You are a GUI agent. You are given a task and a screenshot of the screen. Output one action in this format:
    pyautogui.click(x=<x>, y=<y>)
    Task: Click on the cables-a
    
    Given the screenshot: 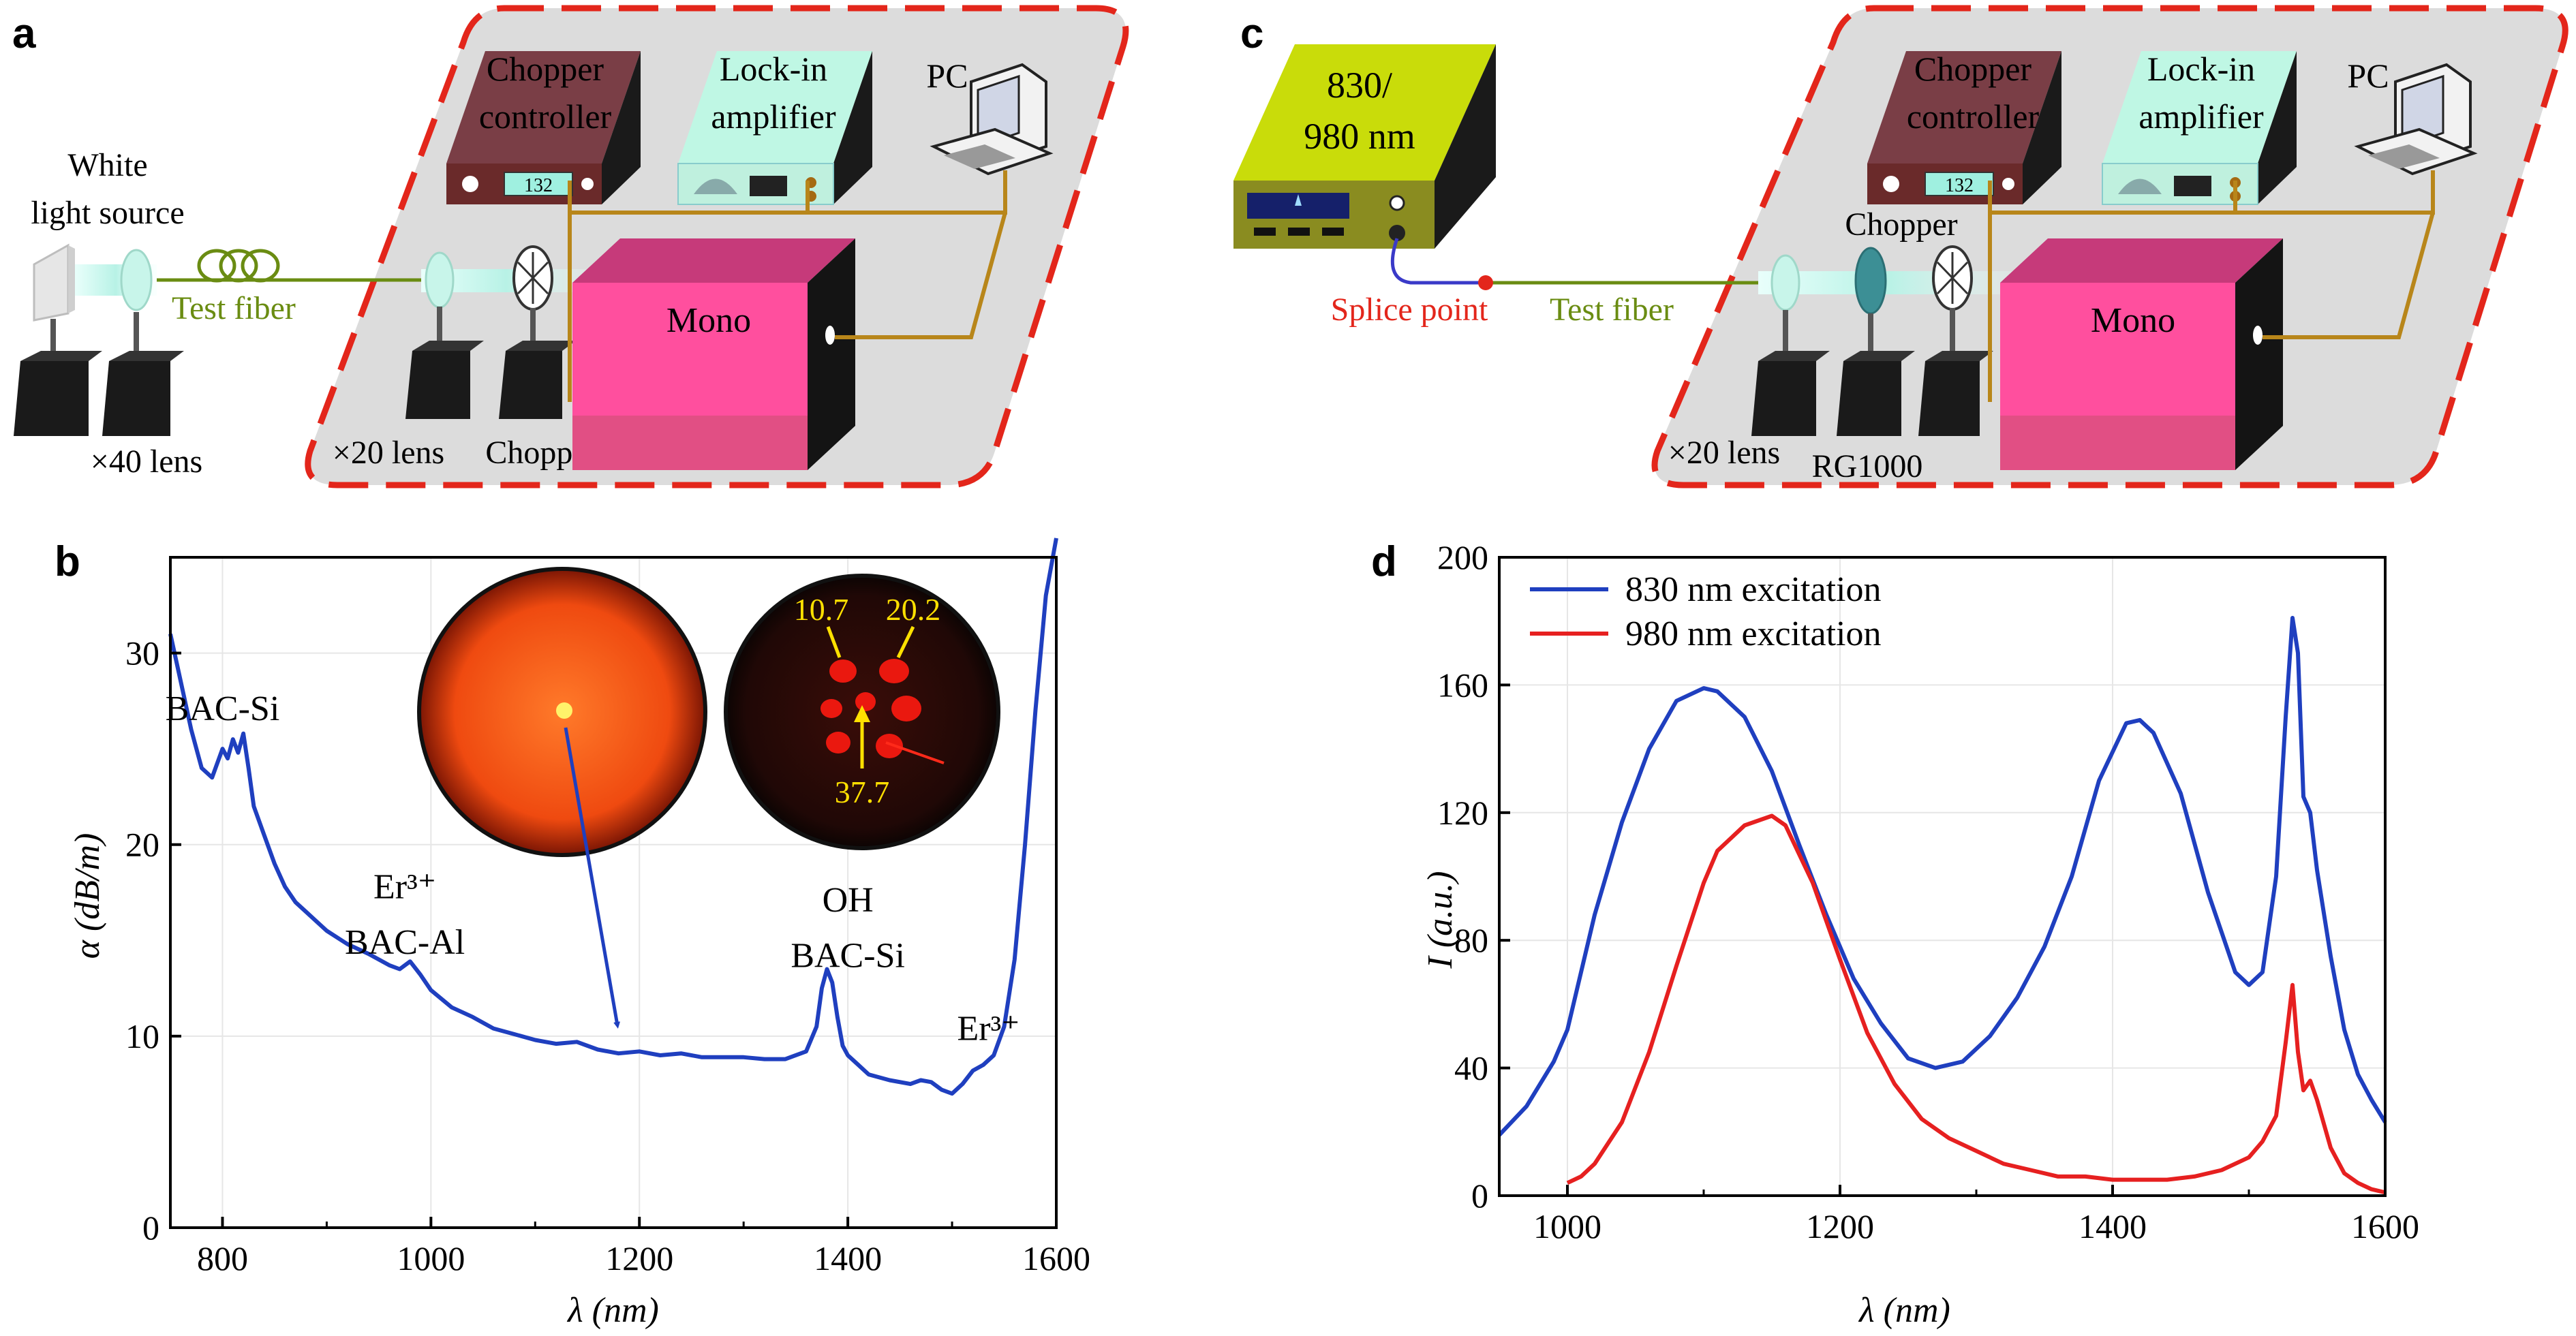 What is the action you would take?
    pyautogui.click(x=787, y=286)
    